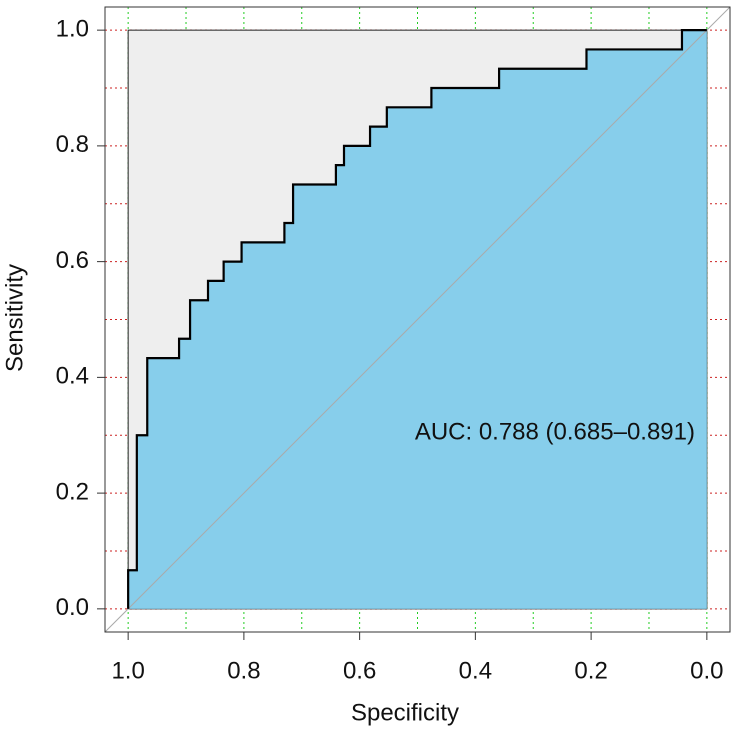  Describe the element at coordinates (555, 431) in the screenshot. I see `annotation: AUC: 0.788 (0.685–0.891)` at that location.